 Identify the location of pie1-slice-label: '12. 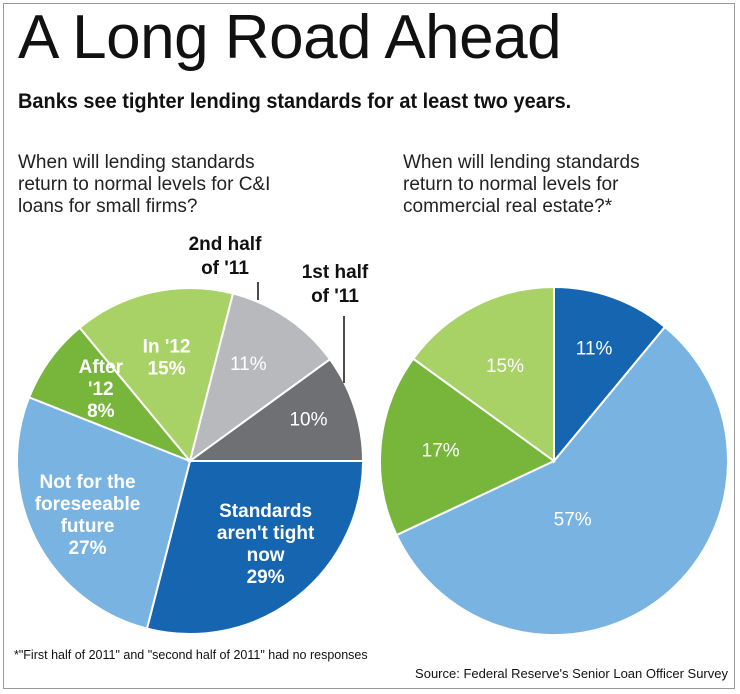
(101, 389).